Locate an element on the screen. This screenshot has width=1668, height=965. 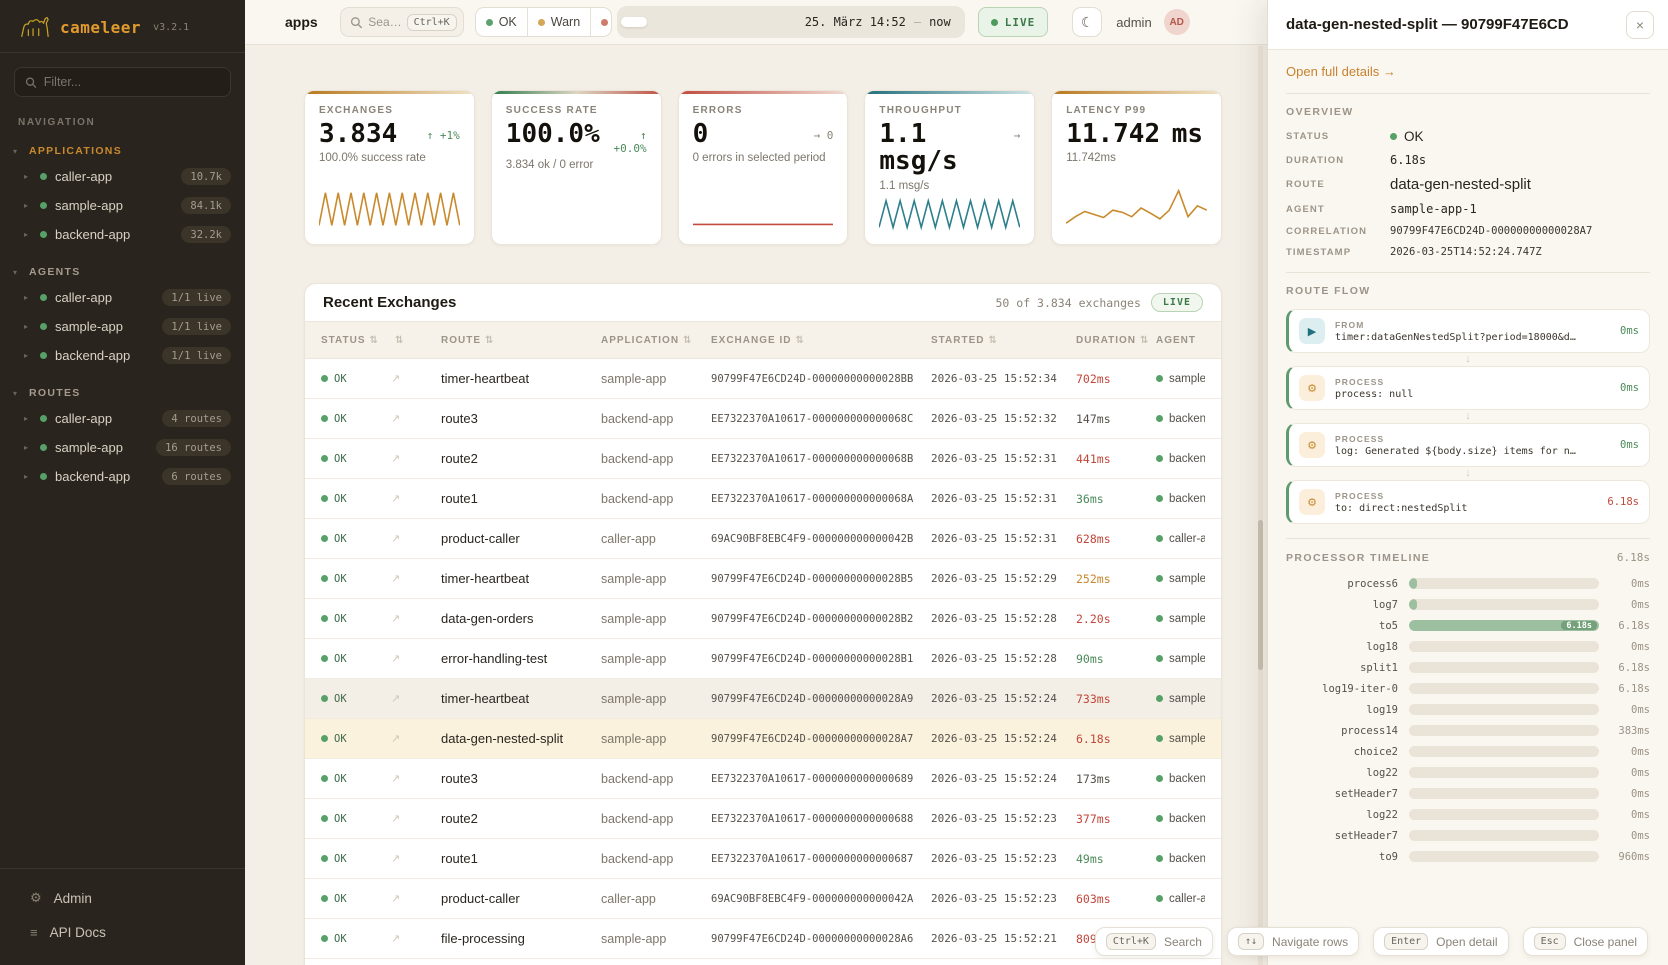
cell-started: 2026-03-25 15:52:34 is located at coordinates (994, 378).